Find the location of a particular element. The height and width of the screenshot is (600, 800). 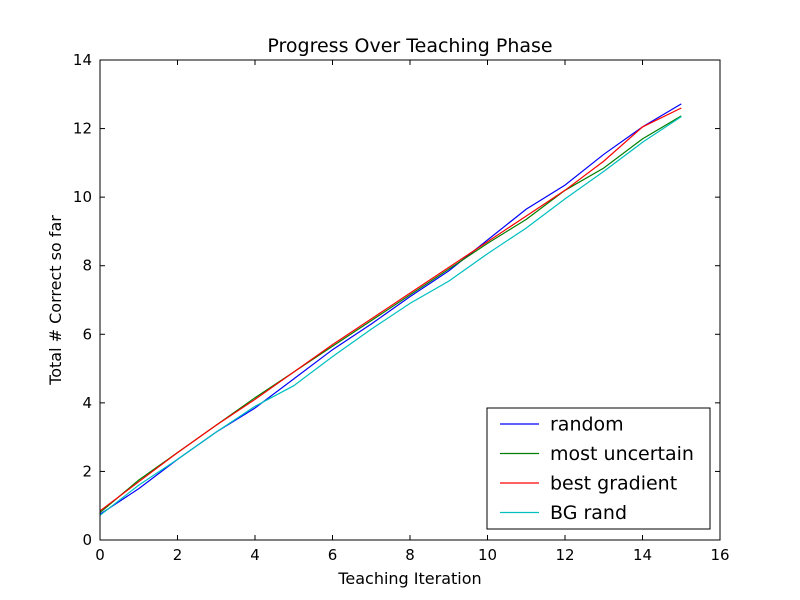

x-tick-label: 6 is located at coordinates (333, 555).